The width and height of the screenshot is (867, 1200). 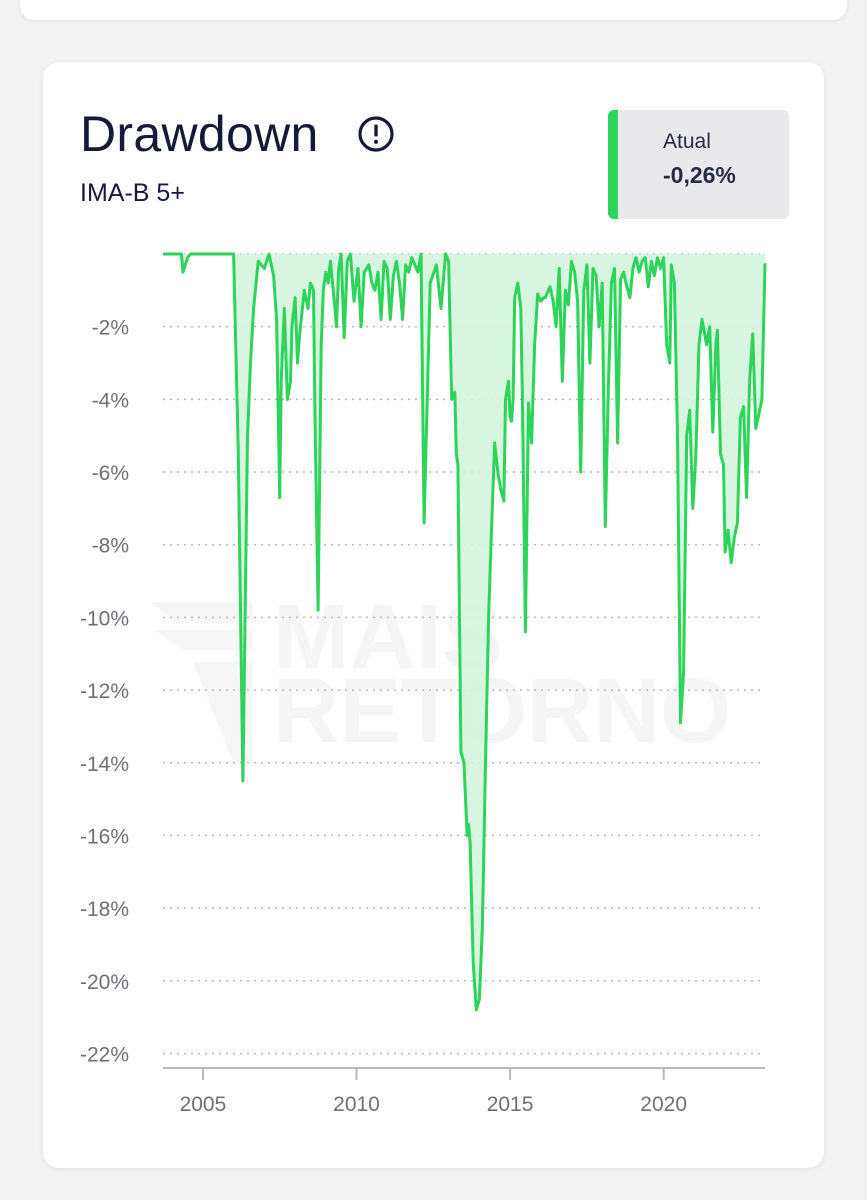 I want to click on watermark-logo: MAIS RETORNO, so click(x=441, y=674).